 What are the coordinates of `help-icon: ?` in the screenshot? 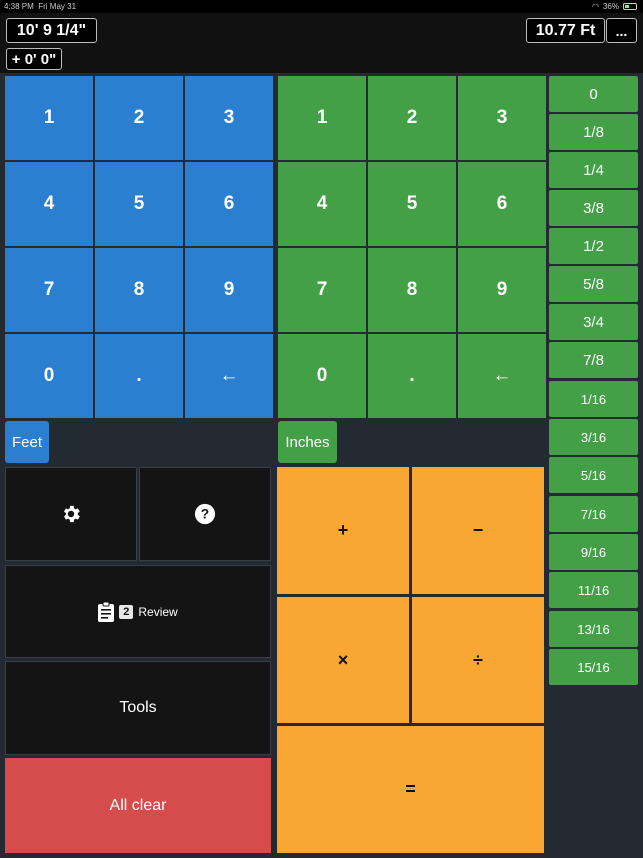 It's located at (205, 514).